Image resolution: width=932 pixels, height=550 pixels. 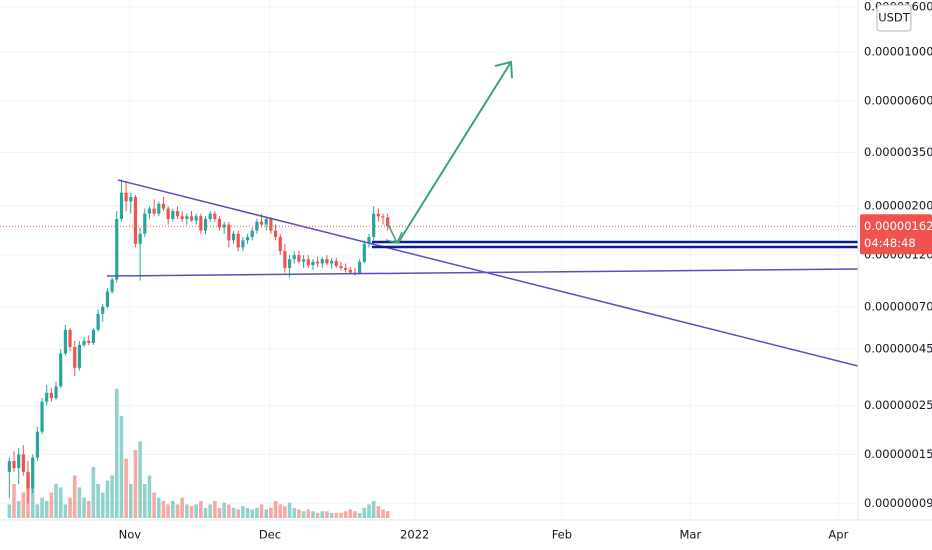 What do you see at coordinates (270, 535) in the screenshot?
I see `x-tick-label: Dec` at bounding box center [270, 535].